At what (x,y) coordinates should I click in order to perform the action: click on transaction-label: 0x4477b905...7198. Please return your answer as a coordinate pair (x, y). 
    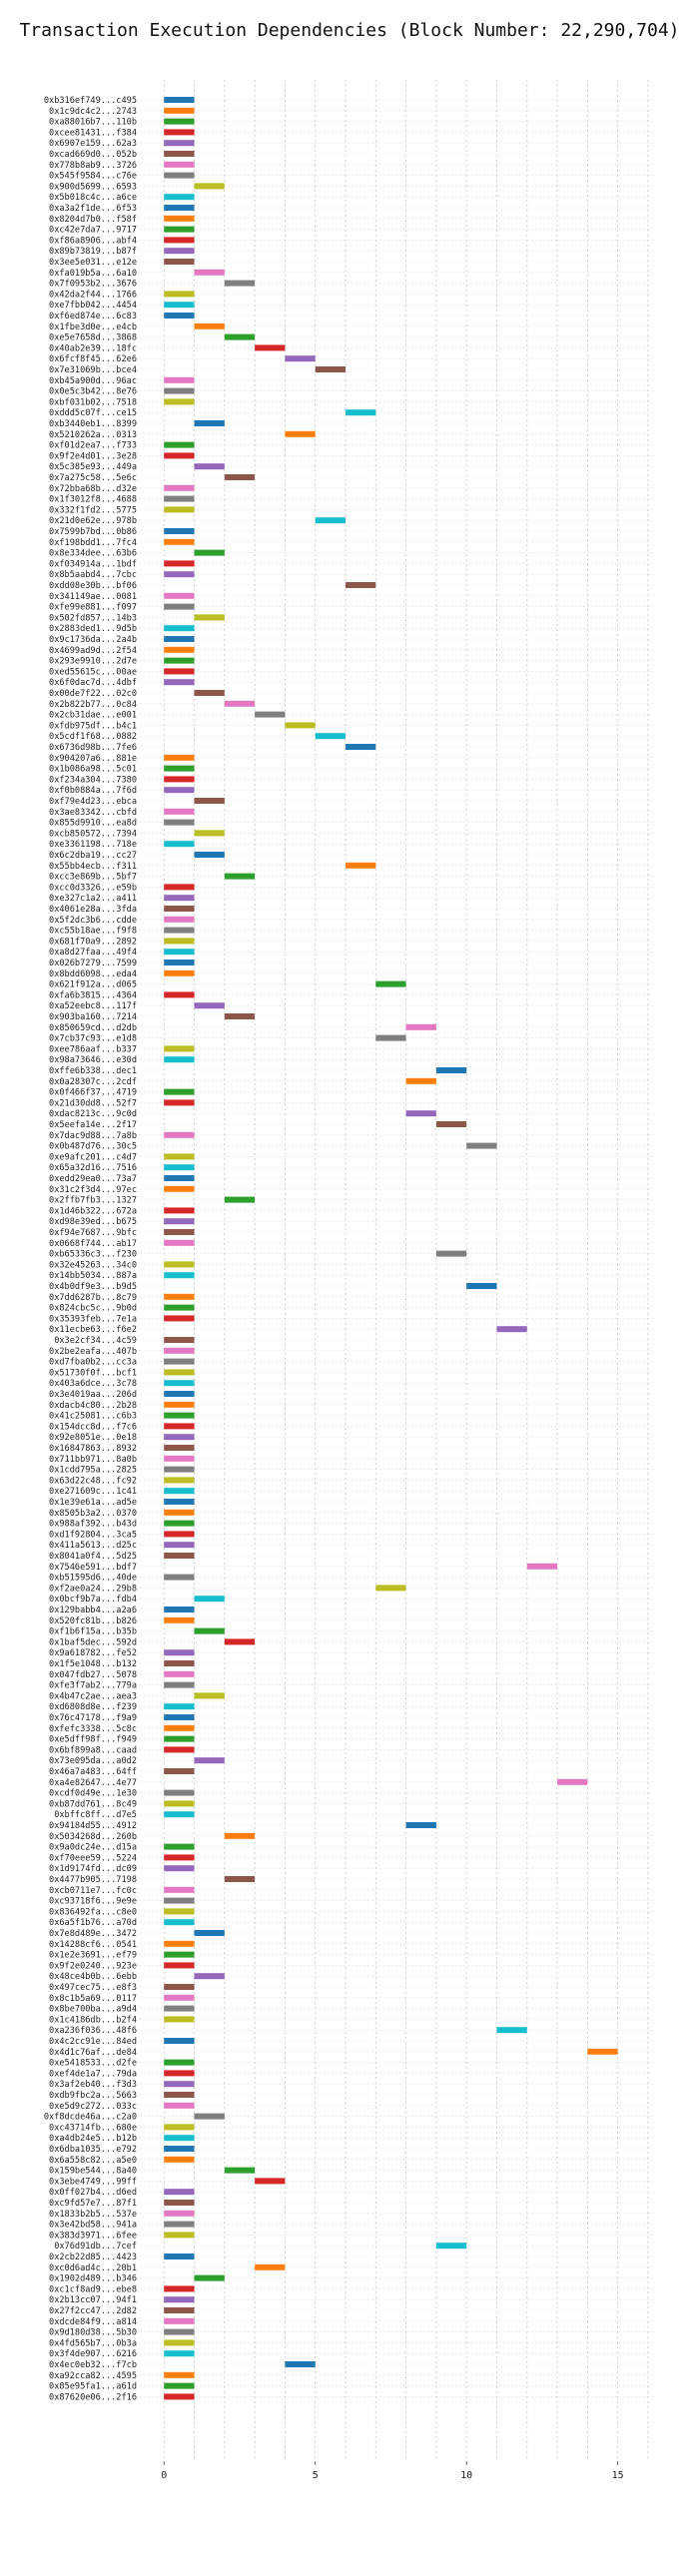
    Looking at the image, I should click on (93, 1880).